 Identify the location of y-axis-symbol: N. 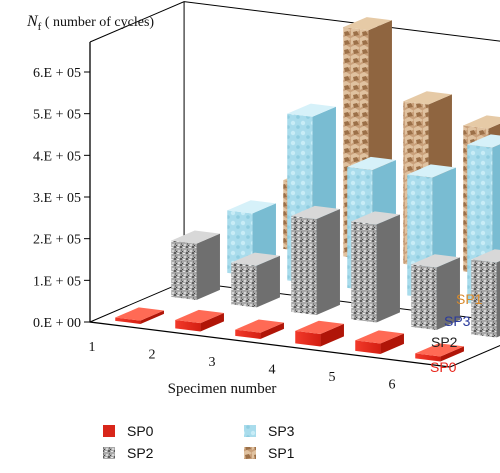
(32, 21).